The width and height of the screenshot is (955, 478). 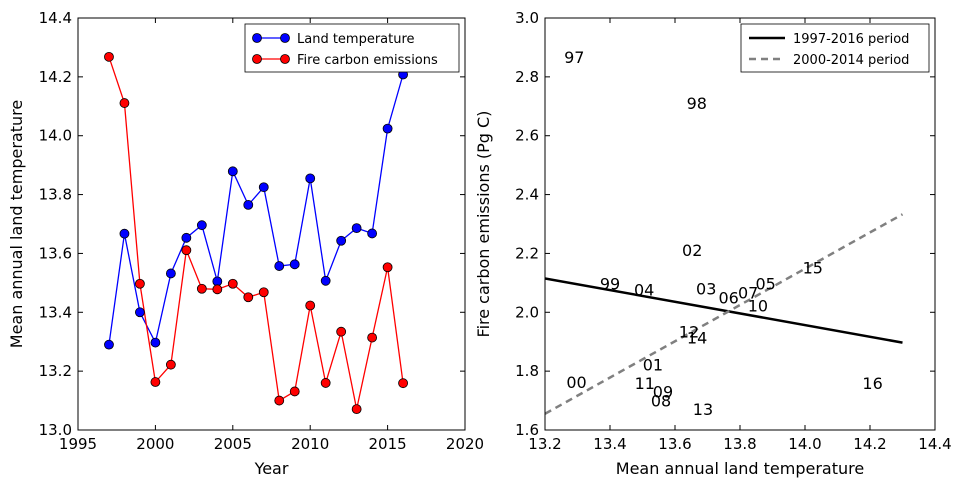 What do you see at coordinates (674, 444) in the screenshot?
I see `x-tick-label: 13.6` at bounding box center [674, 444].